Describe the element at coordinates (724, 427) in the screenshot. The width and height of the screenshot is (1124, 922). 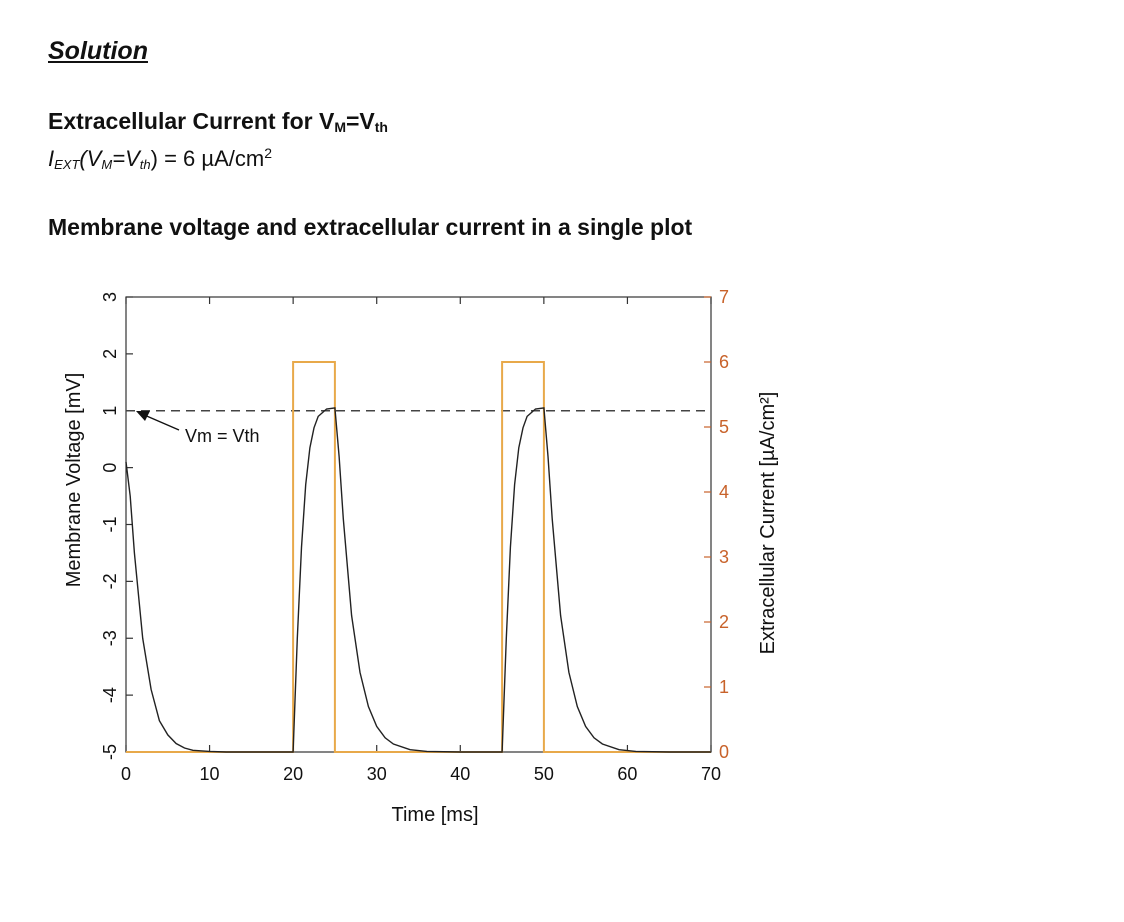
I see `y-right-tick-label-5: 5` at that location.